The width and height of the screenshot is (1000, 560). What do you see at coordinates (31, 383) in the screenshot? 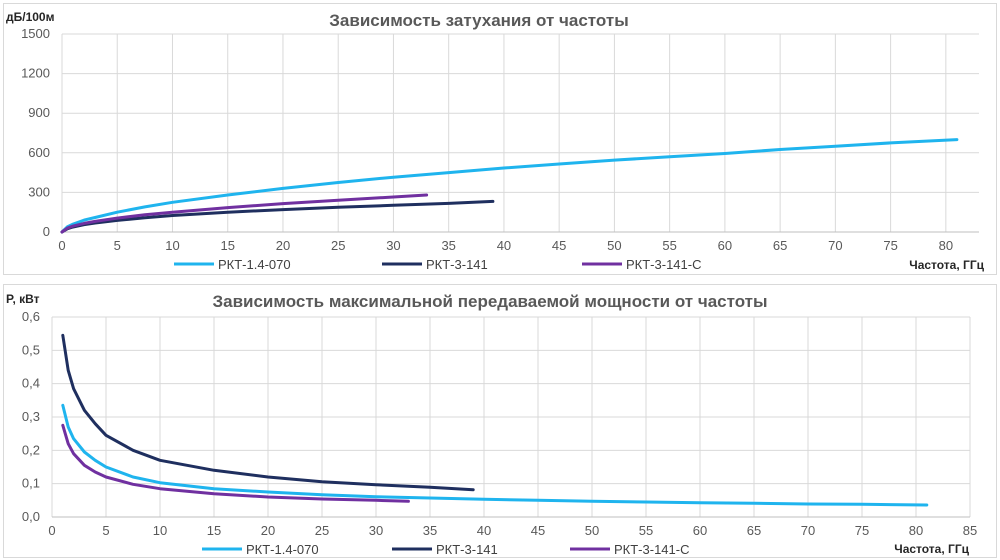
I see `y-tick-label: 0,4` at bounding box center [31, 383].